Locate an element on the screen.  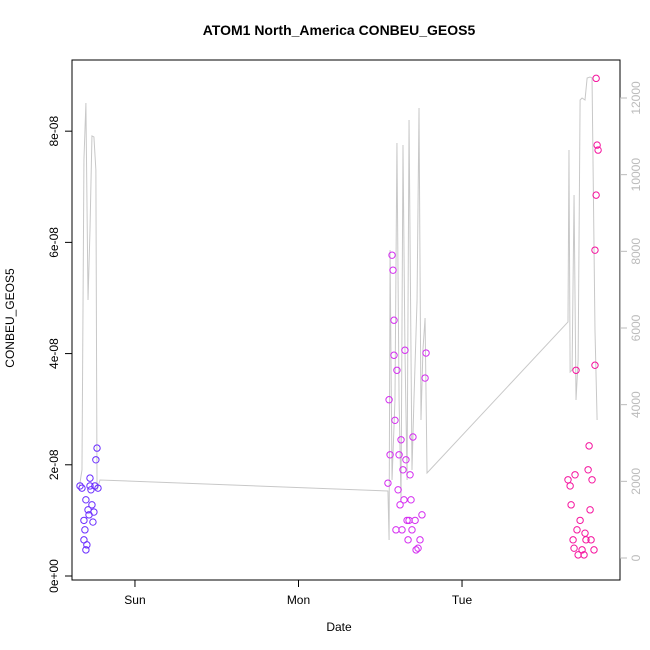
x-tick-label: Sun is located at coordinates (134, 600).